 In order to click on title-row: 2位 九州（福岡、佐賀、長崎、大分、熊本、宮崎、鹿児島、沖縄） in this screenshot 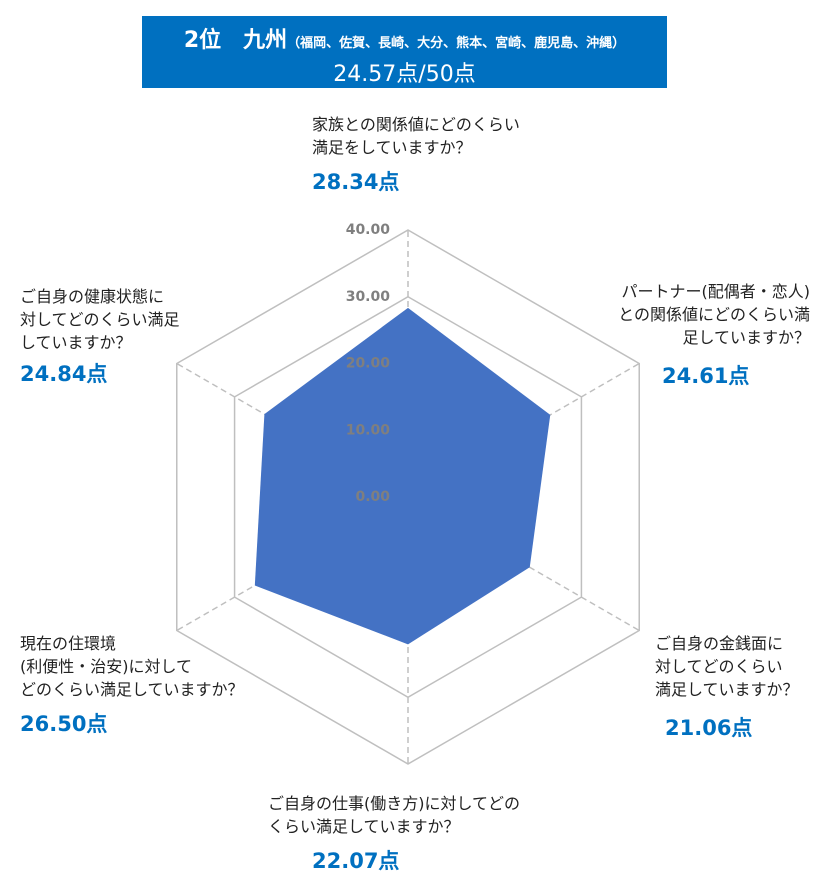, I will do `click(404, 38)`.